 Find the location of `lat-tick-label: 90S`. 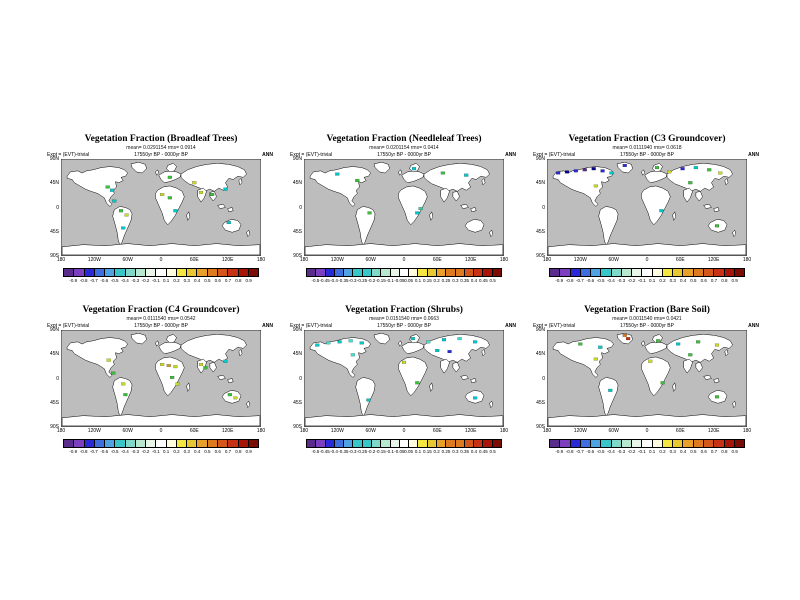

lat-tick-label: 90S is located at coordinates (54, 427).